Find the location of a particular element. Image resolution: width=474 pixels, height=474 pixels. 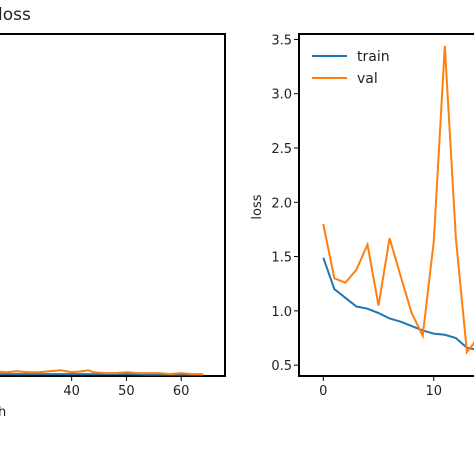

left-chart-title: loss is located at coordinates (15, 15).